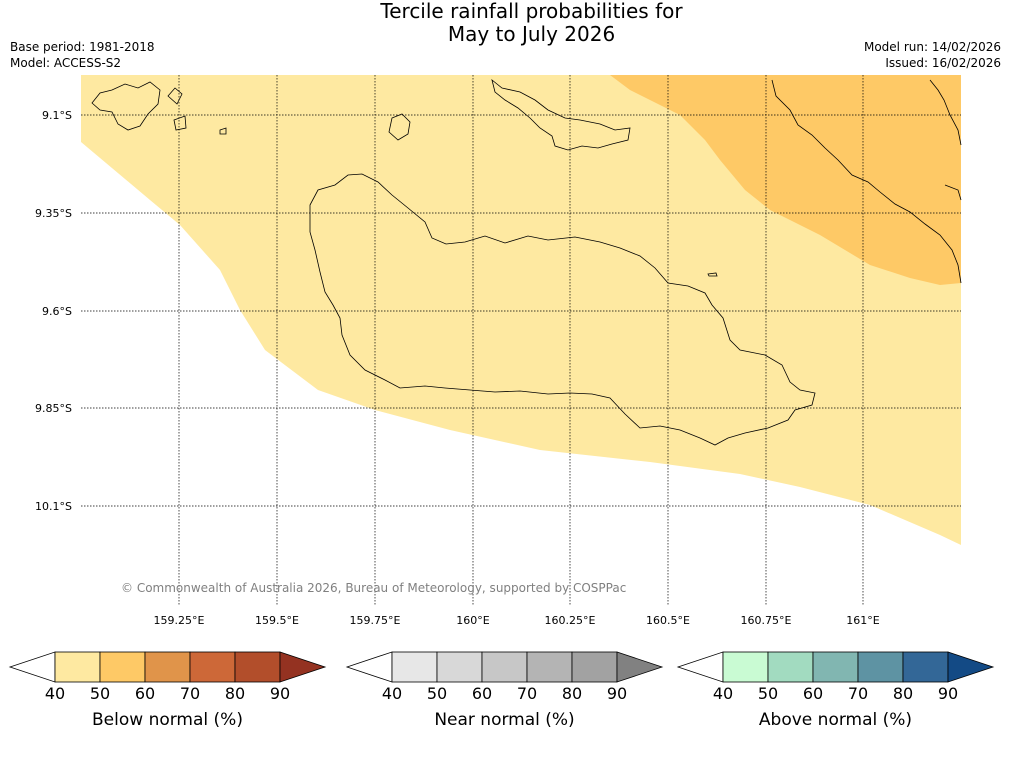 This screenshot has width=1011, height=758. What do you see at coordinates (932, 47) in the screenshot?
I see `model-run: Model run: 14/02/2026` at bounding box center [932, 47].